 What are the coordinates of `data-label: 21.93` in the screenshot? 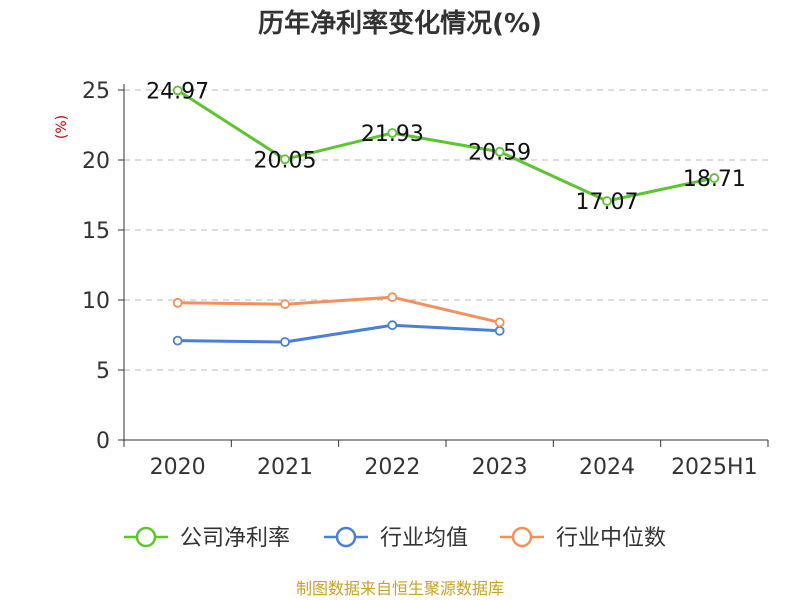 It's located at (392, 134).